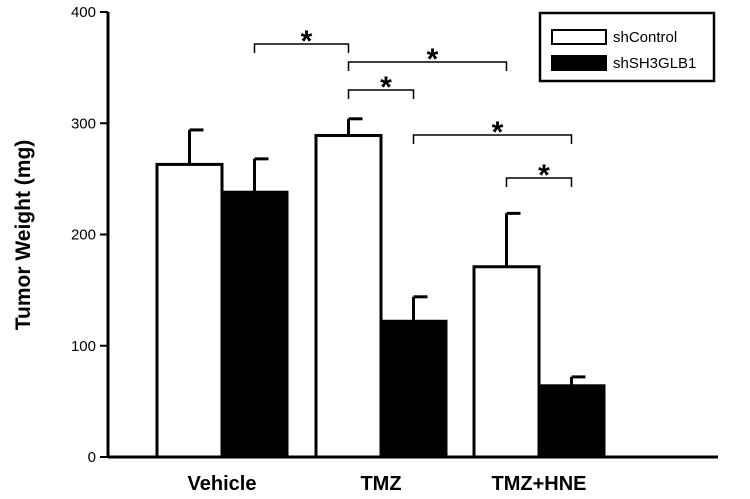 This screenshot has width=750, height=499. I want to click on y-tick-label: 0, so click(92, 457).